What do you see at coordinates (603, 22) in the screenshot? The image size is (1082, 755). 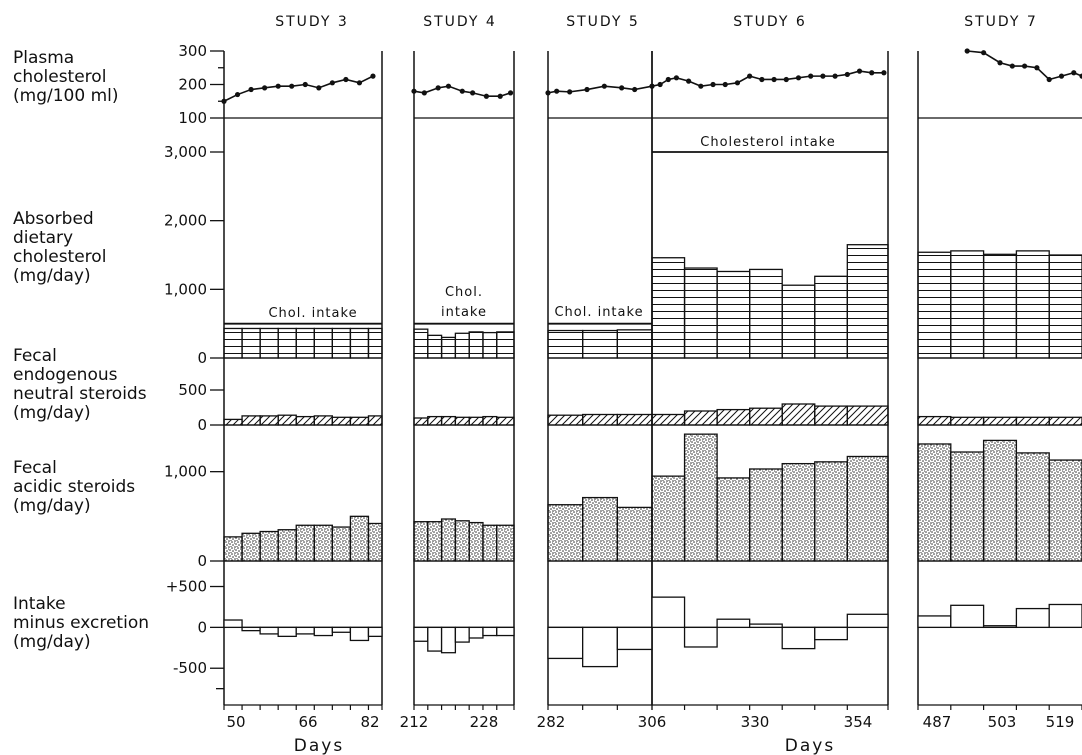 I see `study-header: STUDY 5` at bounding box center [603, 22].